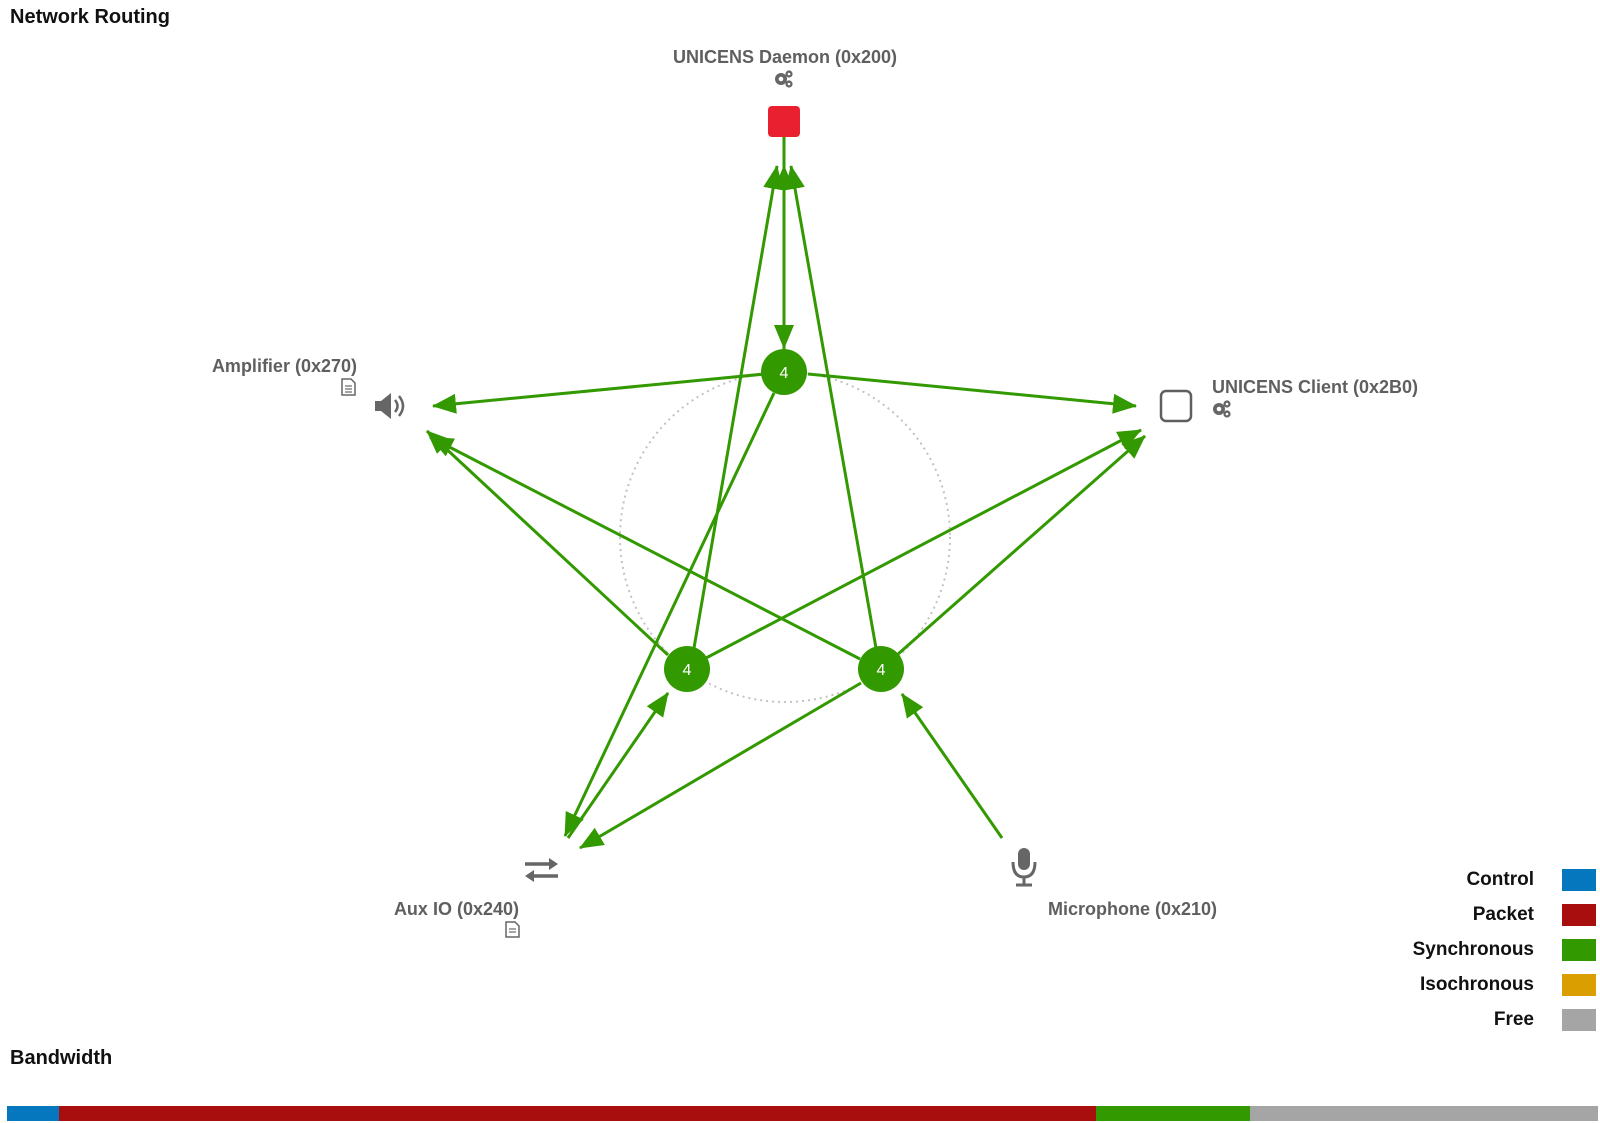  I want to click on legend-swatch-packet, so click(1579, 915).